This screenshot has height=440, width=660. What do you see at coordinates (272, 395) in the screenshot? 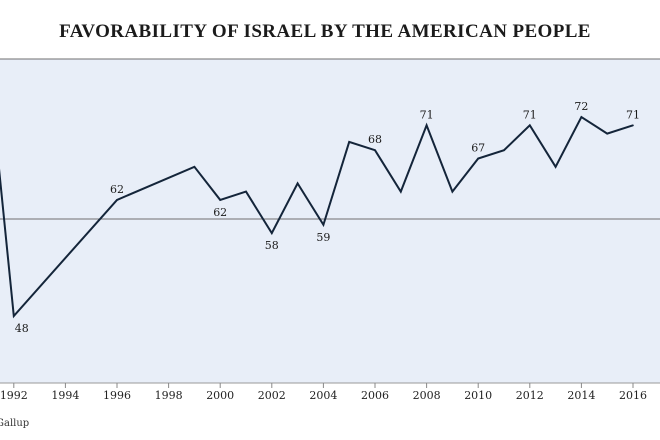
I see `x-tick-label: 2002` at bounding box center [272, 395].